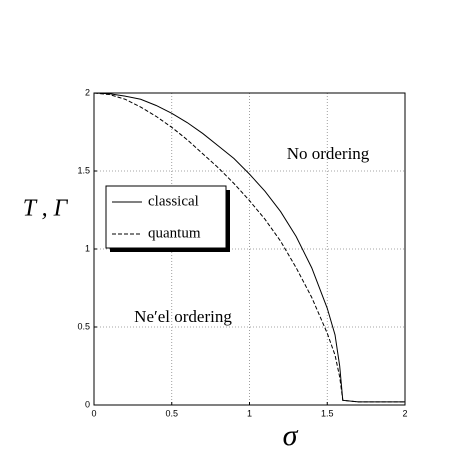 This screenshot has width=469, height=468. What do you see at coordinates (174, 233) in the screenshot?
I see `legend-label: quantum` at bounding box center [174, 233].